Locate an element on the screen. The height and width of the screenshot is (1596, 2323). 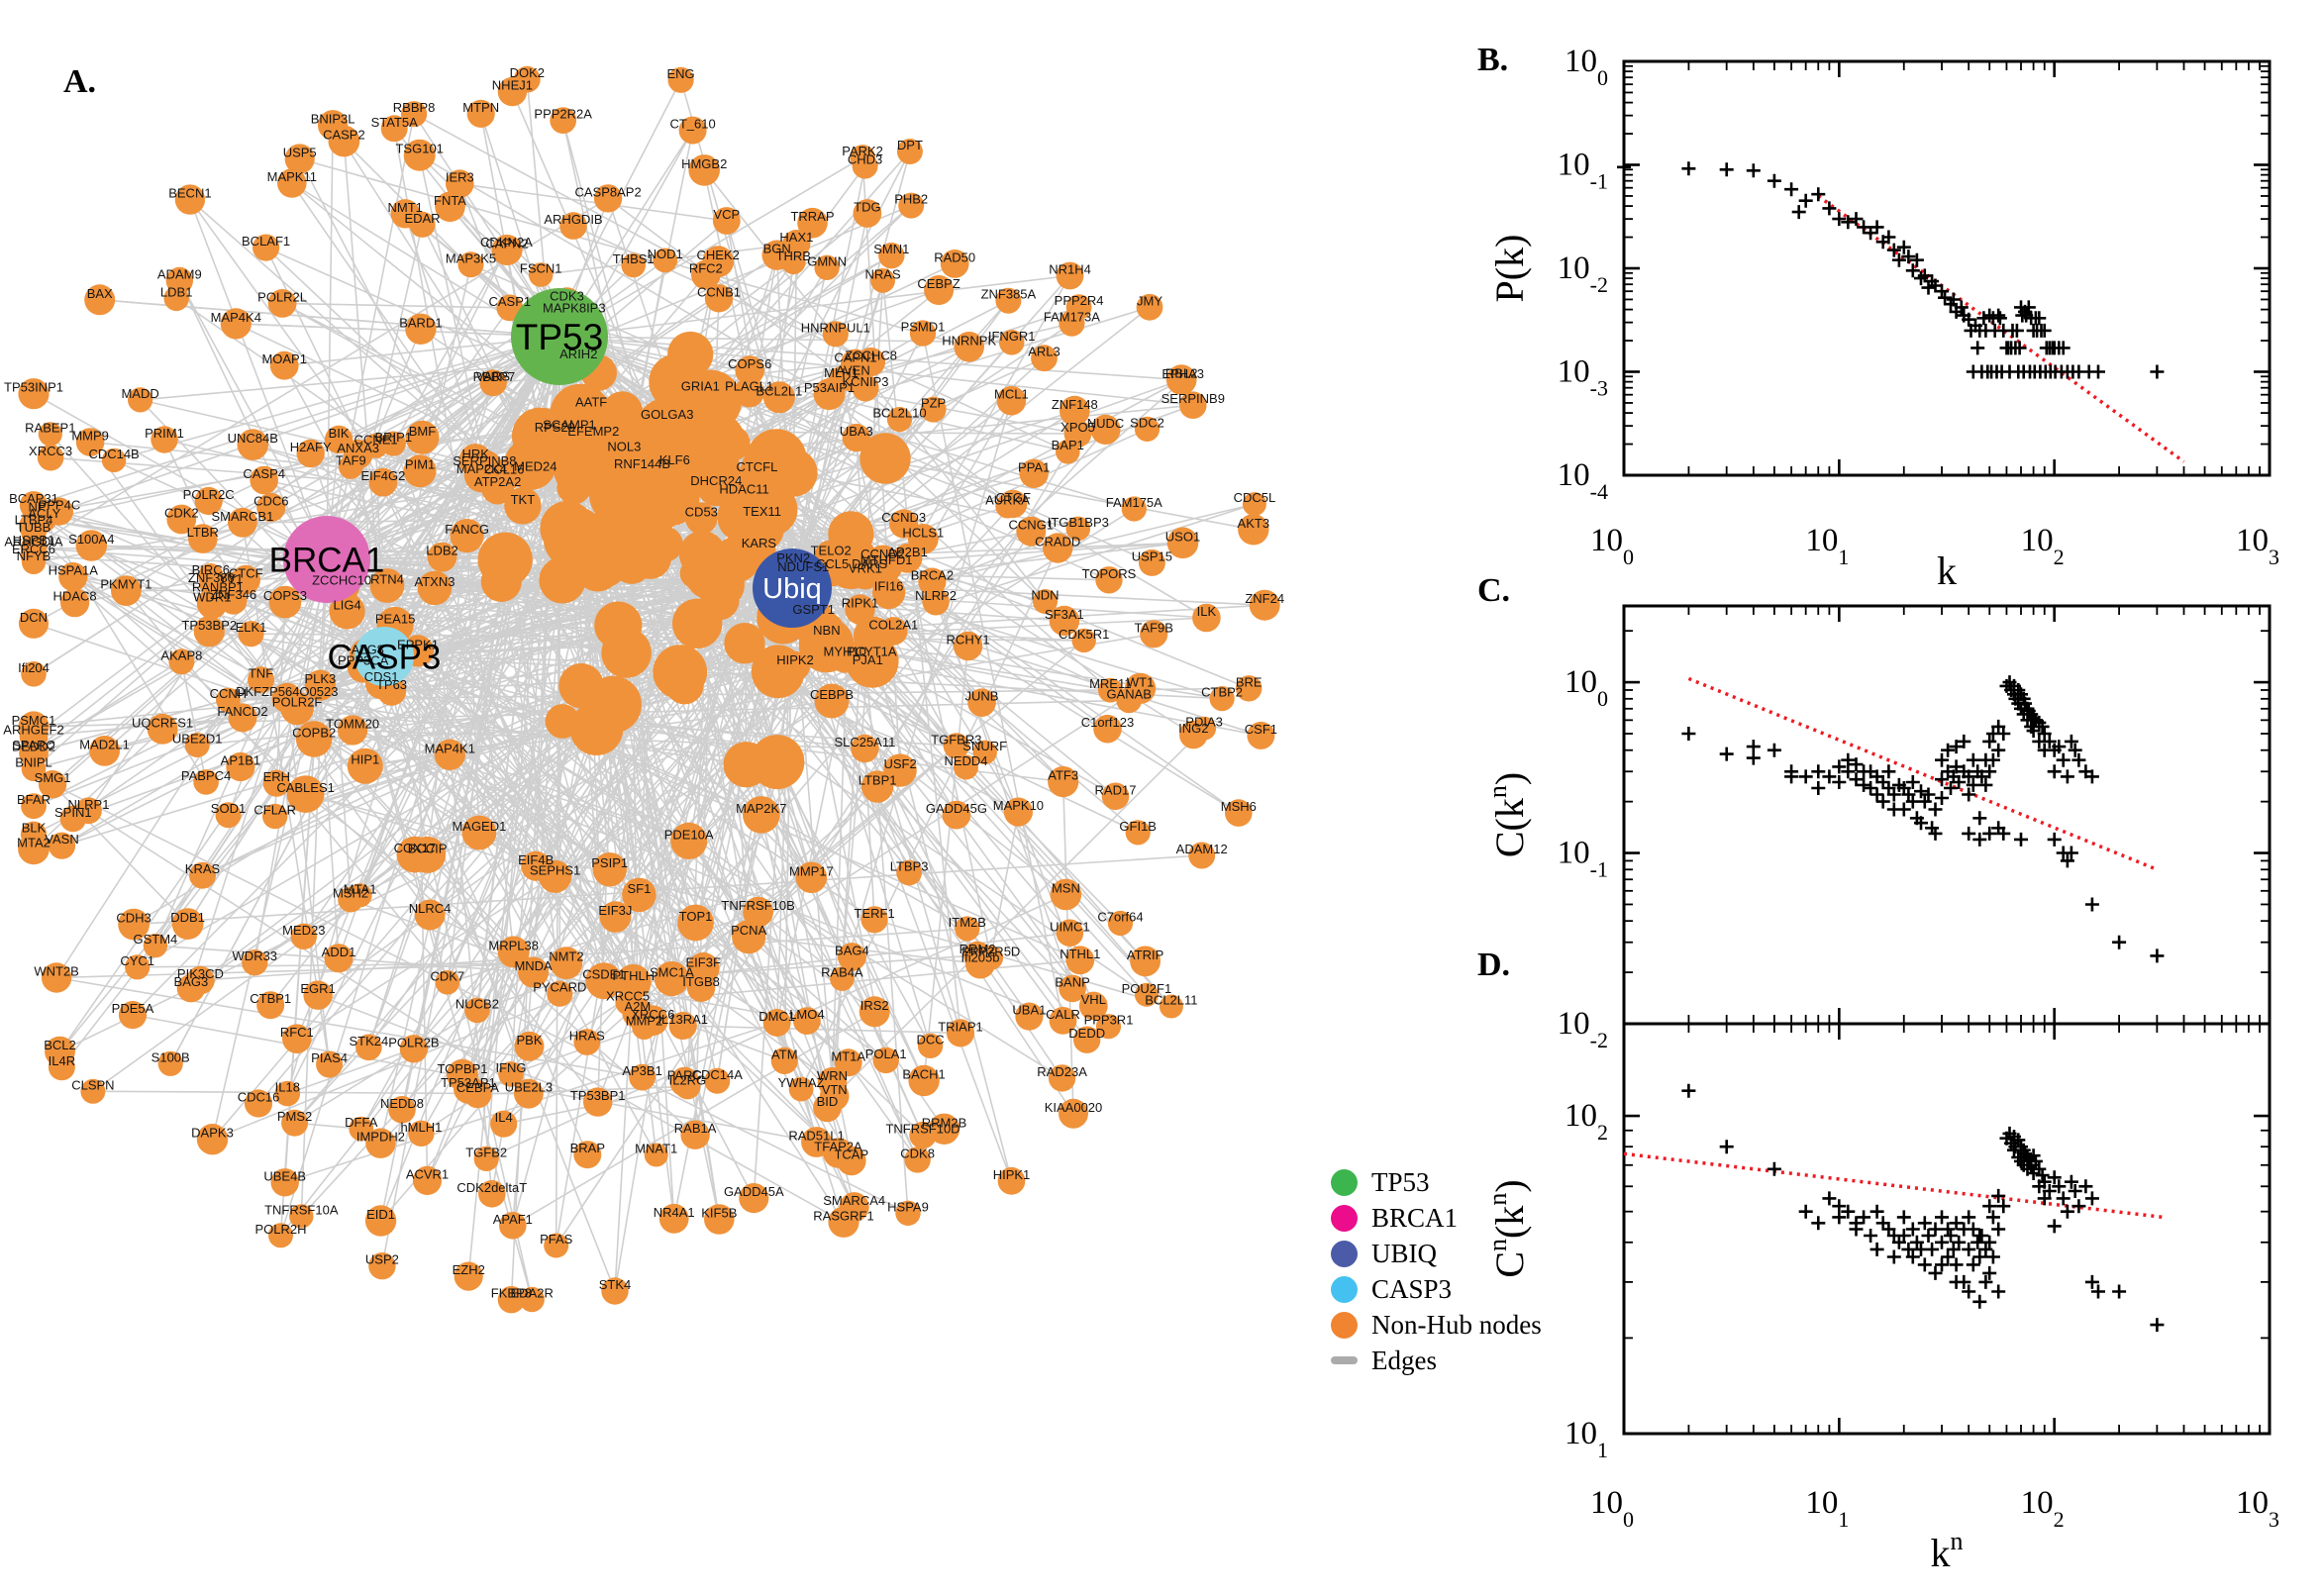
node-label: LTBP1 is located at coordinates (877, 781).